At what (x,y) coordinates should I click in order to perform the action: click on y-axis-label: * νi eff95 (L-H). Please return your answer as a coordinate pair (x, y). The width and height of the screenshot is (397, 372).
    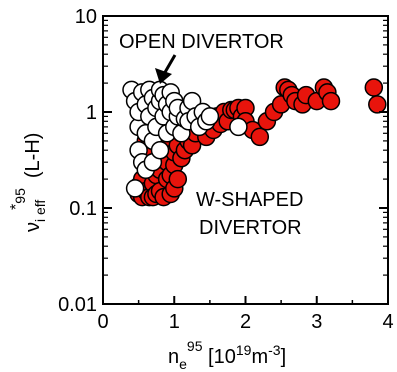
    Looking at the image, I should click on (28, 182).